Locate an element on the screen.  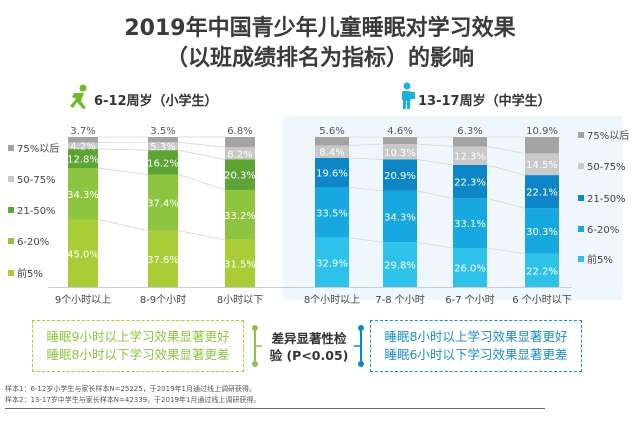
data-label: 20.3% is located at coordinates (240, 176).